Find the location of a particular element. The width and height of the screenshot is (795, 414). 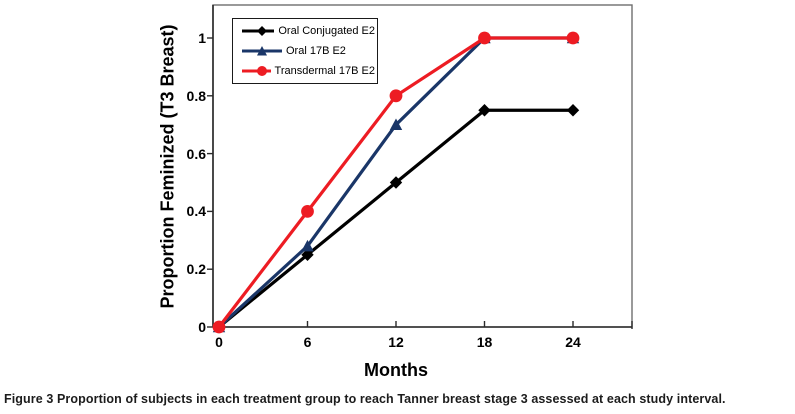

legend-label: Transdermal 17B E2 is located at coordinates (324, 71).